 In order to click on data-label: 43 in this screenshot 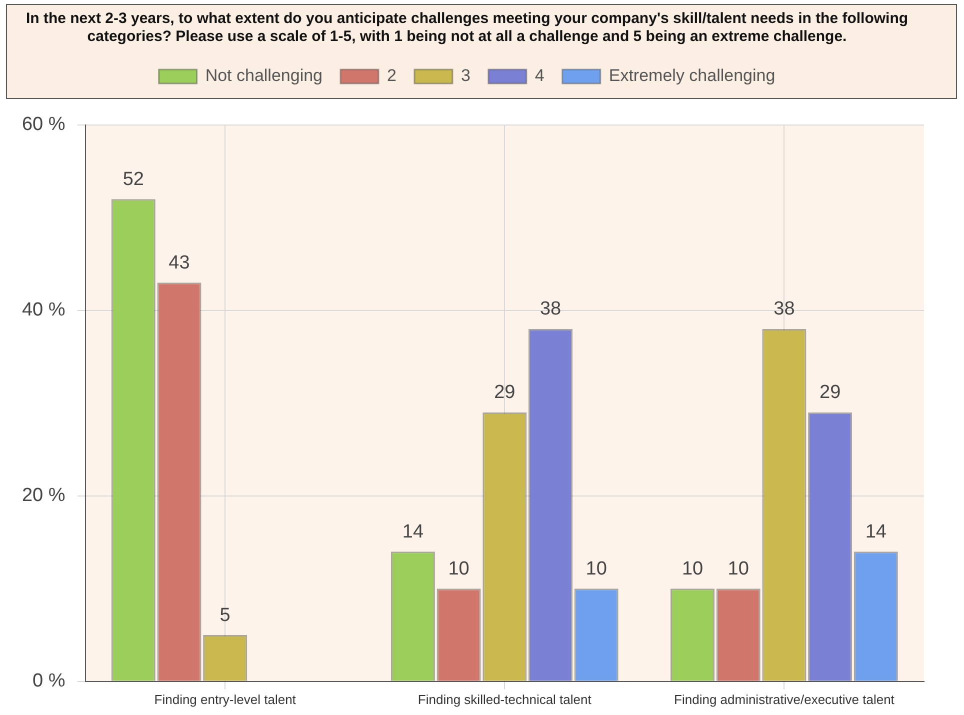, I will do `click(179, 263)`.